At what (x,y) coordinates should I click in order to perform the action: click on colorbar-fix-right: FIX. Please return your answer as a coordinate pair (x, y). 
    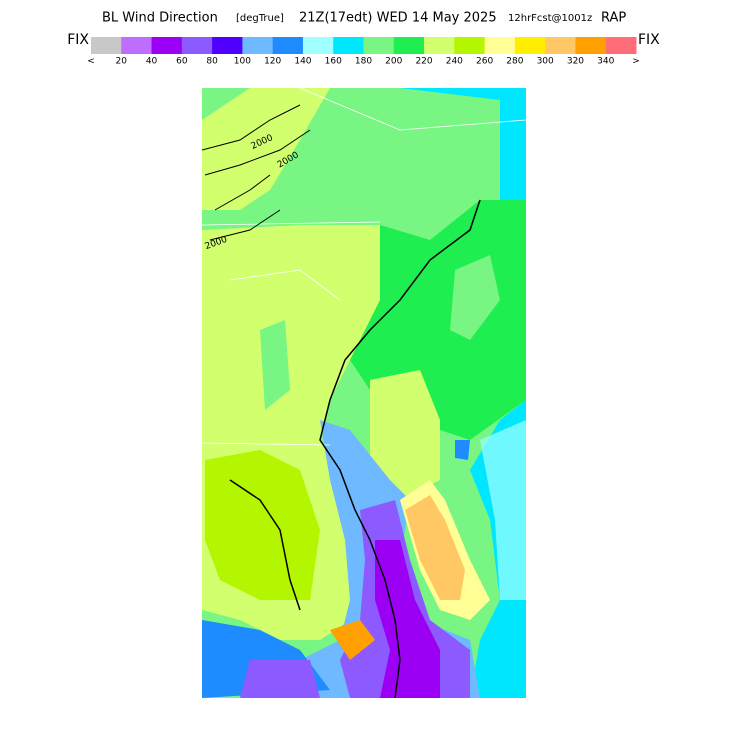
    Looking at the image, I should click on (649, 40).